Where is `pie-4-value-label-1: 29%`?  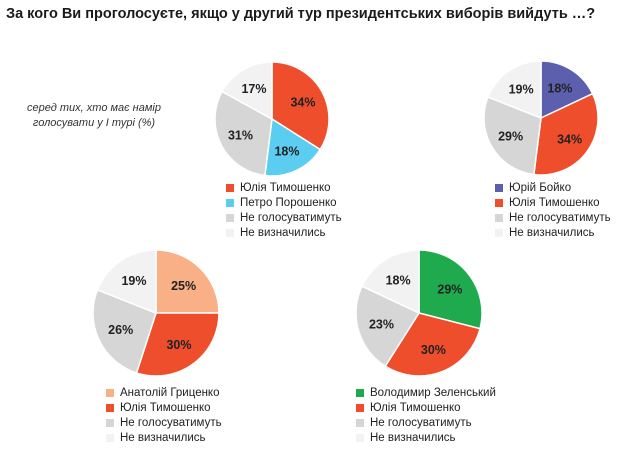 pie-4-value-label-1: 29% is located at coordinates (449, 290).